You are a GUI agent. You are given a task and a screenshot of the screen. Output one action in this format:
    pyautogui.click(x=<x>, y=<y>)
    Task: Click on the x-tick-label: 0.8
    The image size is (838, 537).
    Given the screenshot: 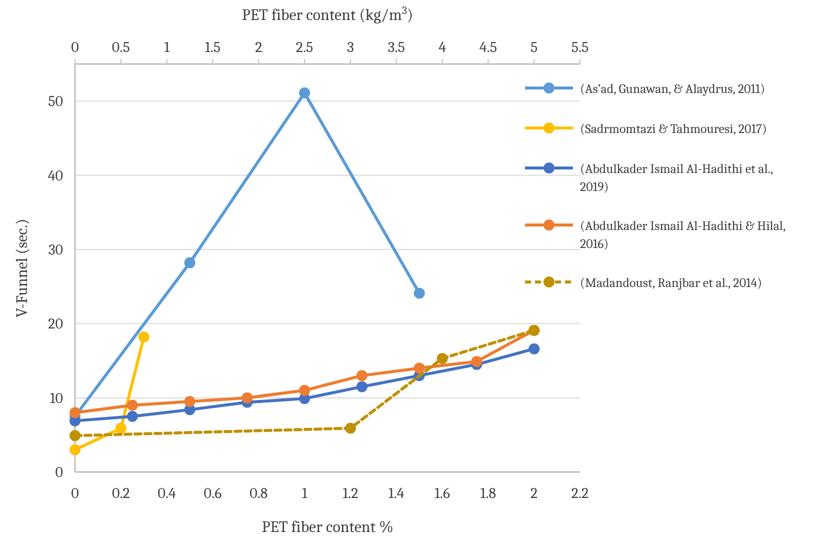 What is the action you would take?
    pyautogui.click(x=259, y=493)
    